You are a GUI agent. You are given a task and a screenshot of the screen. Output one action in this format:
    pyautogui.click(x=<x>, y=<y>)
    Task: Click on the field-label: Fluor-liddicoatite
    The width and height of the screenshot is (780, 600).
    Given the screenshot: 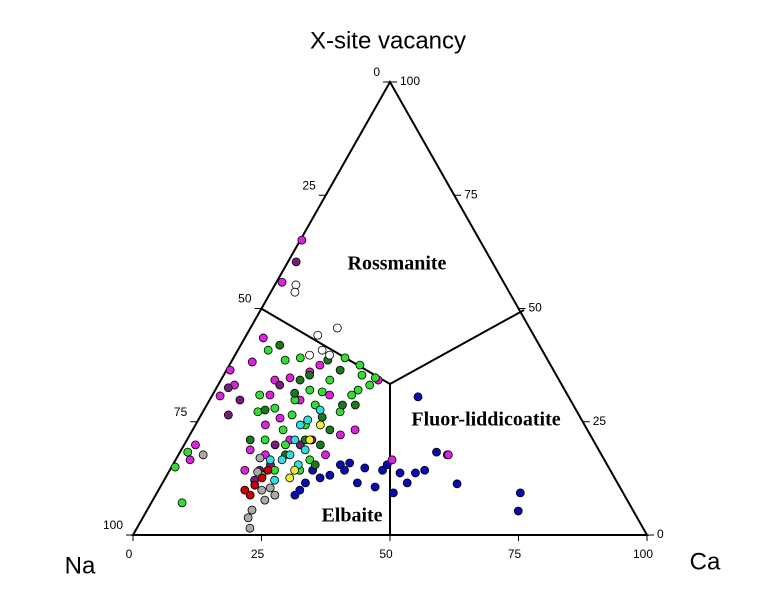 What is the action you would take?
    pyautogui.click(x=485, y=420)
    